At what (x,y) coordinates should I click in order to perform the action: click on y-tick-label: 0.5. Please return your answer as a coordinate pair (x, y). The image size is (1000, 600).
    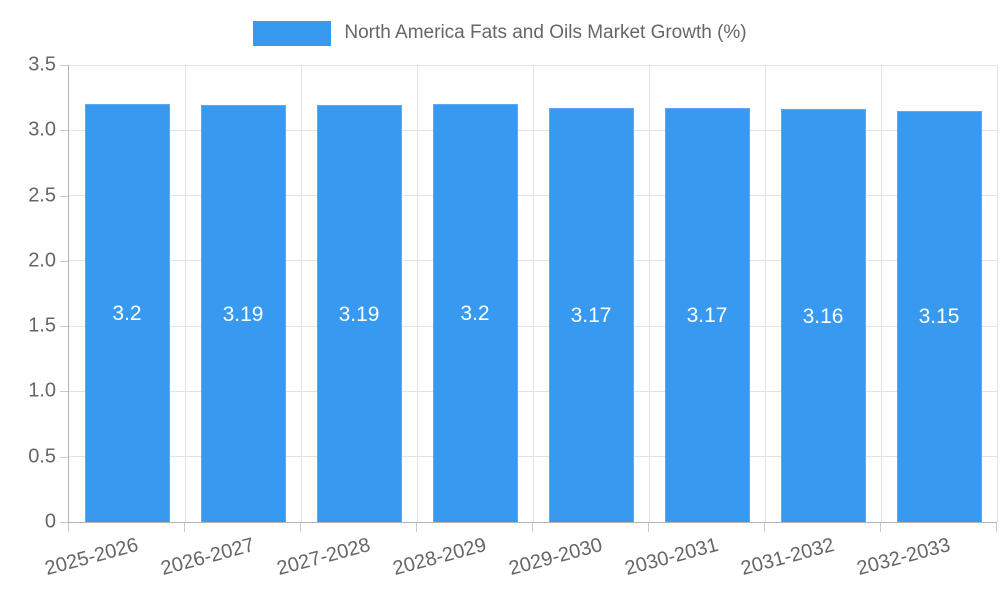
    Looking at the image, I should click on (42, 456).